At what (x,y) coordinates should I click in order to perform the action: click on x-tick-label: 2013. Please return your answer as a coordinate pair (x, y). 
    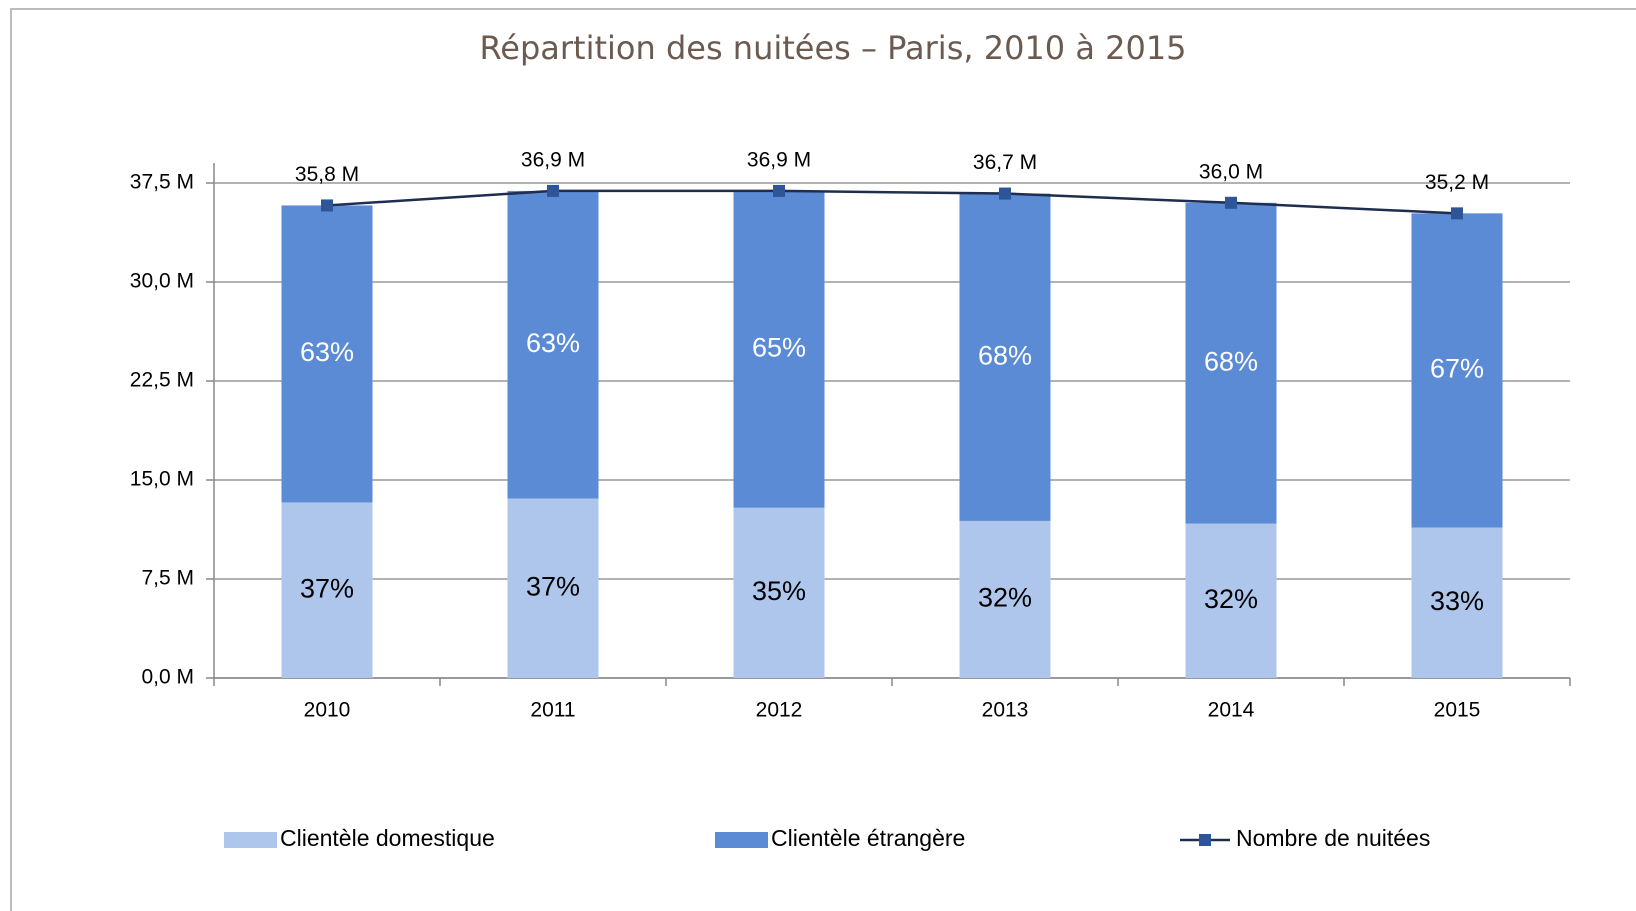
    Looking at the image, I should click on (1005, 710).